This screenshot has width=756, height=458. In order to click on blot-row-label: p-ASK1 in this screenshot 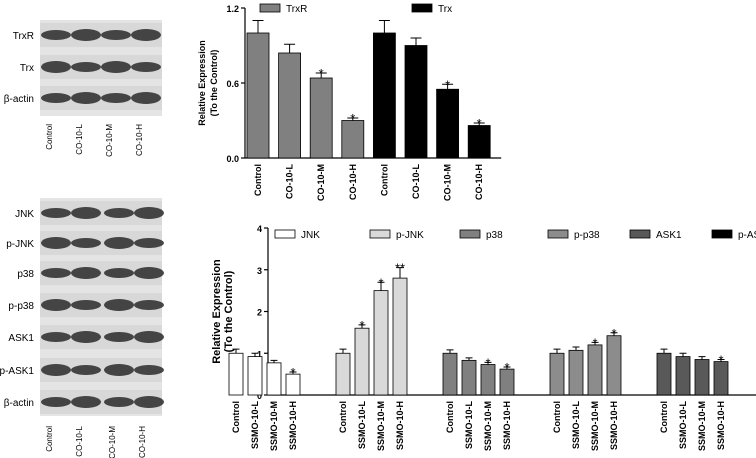, I will do `click(17, 371)`.